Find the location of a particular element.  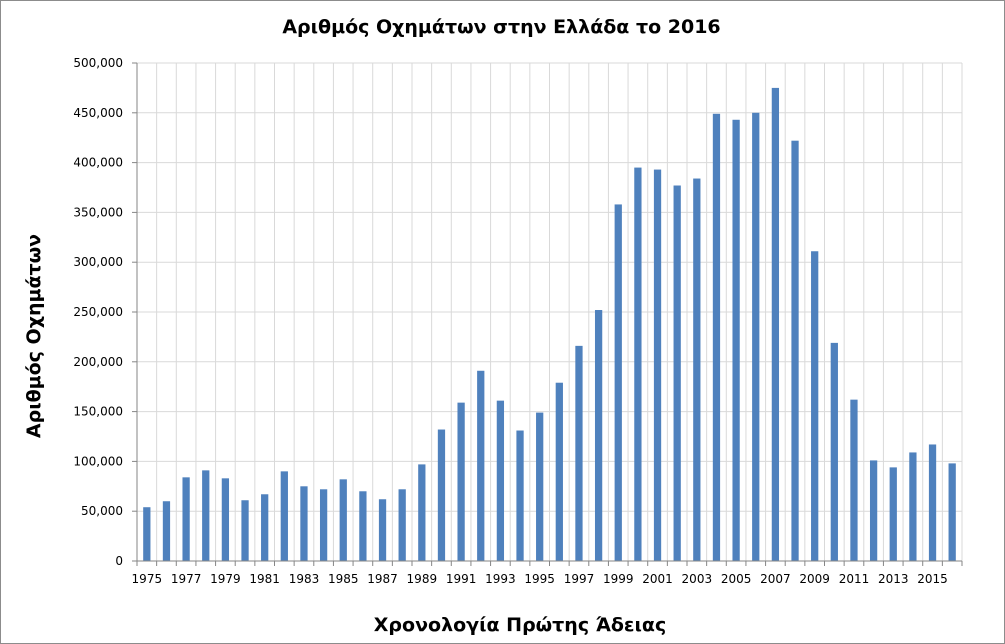

bar-1979 is located at coordinates (225, 519).